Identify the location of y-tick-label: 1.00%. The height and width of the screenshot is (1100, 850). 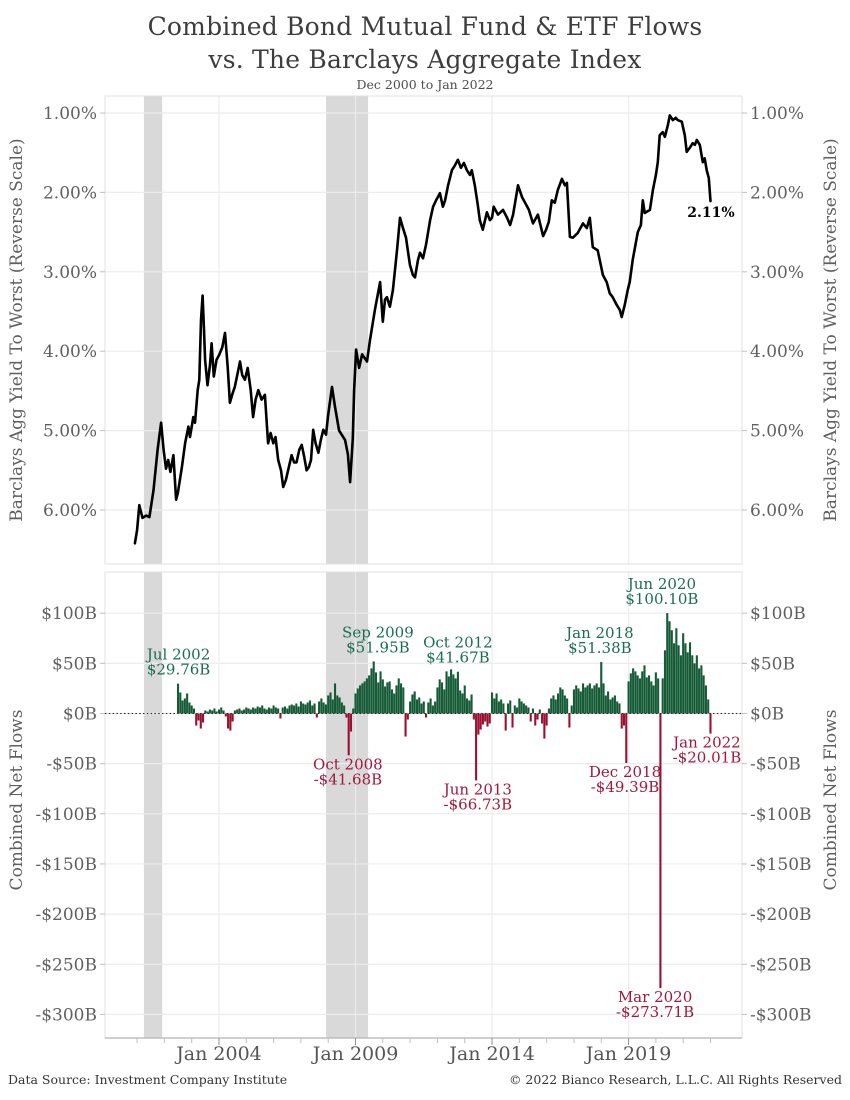
(777, 114).